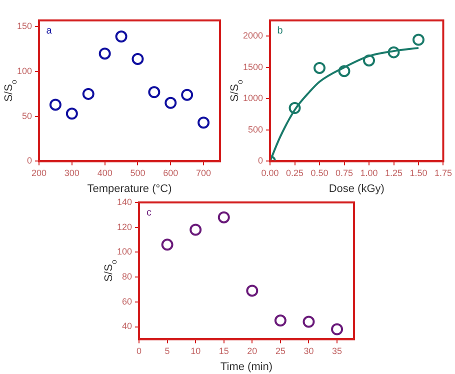 This screenshot has height=374, width=455. What do you see at coordinates (443, 173) in the screenshot?
I see `x-tick-label: 1.75` at bounding box center [443, 173].